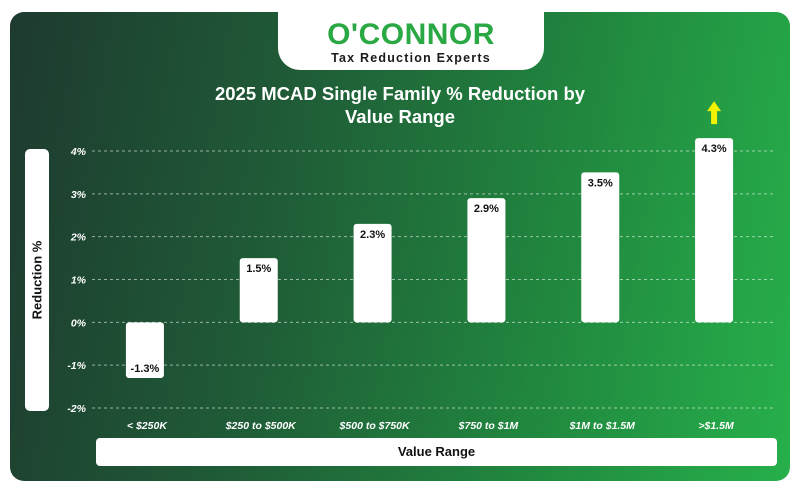  I want to click on x-tick-label: < $250K, so click(147, 426).